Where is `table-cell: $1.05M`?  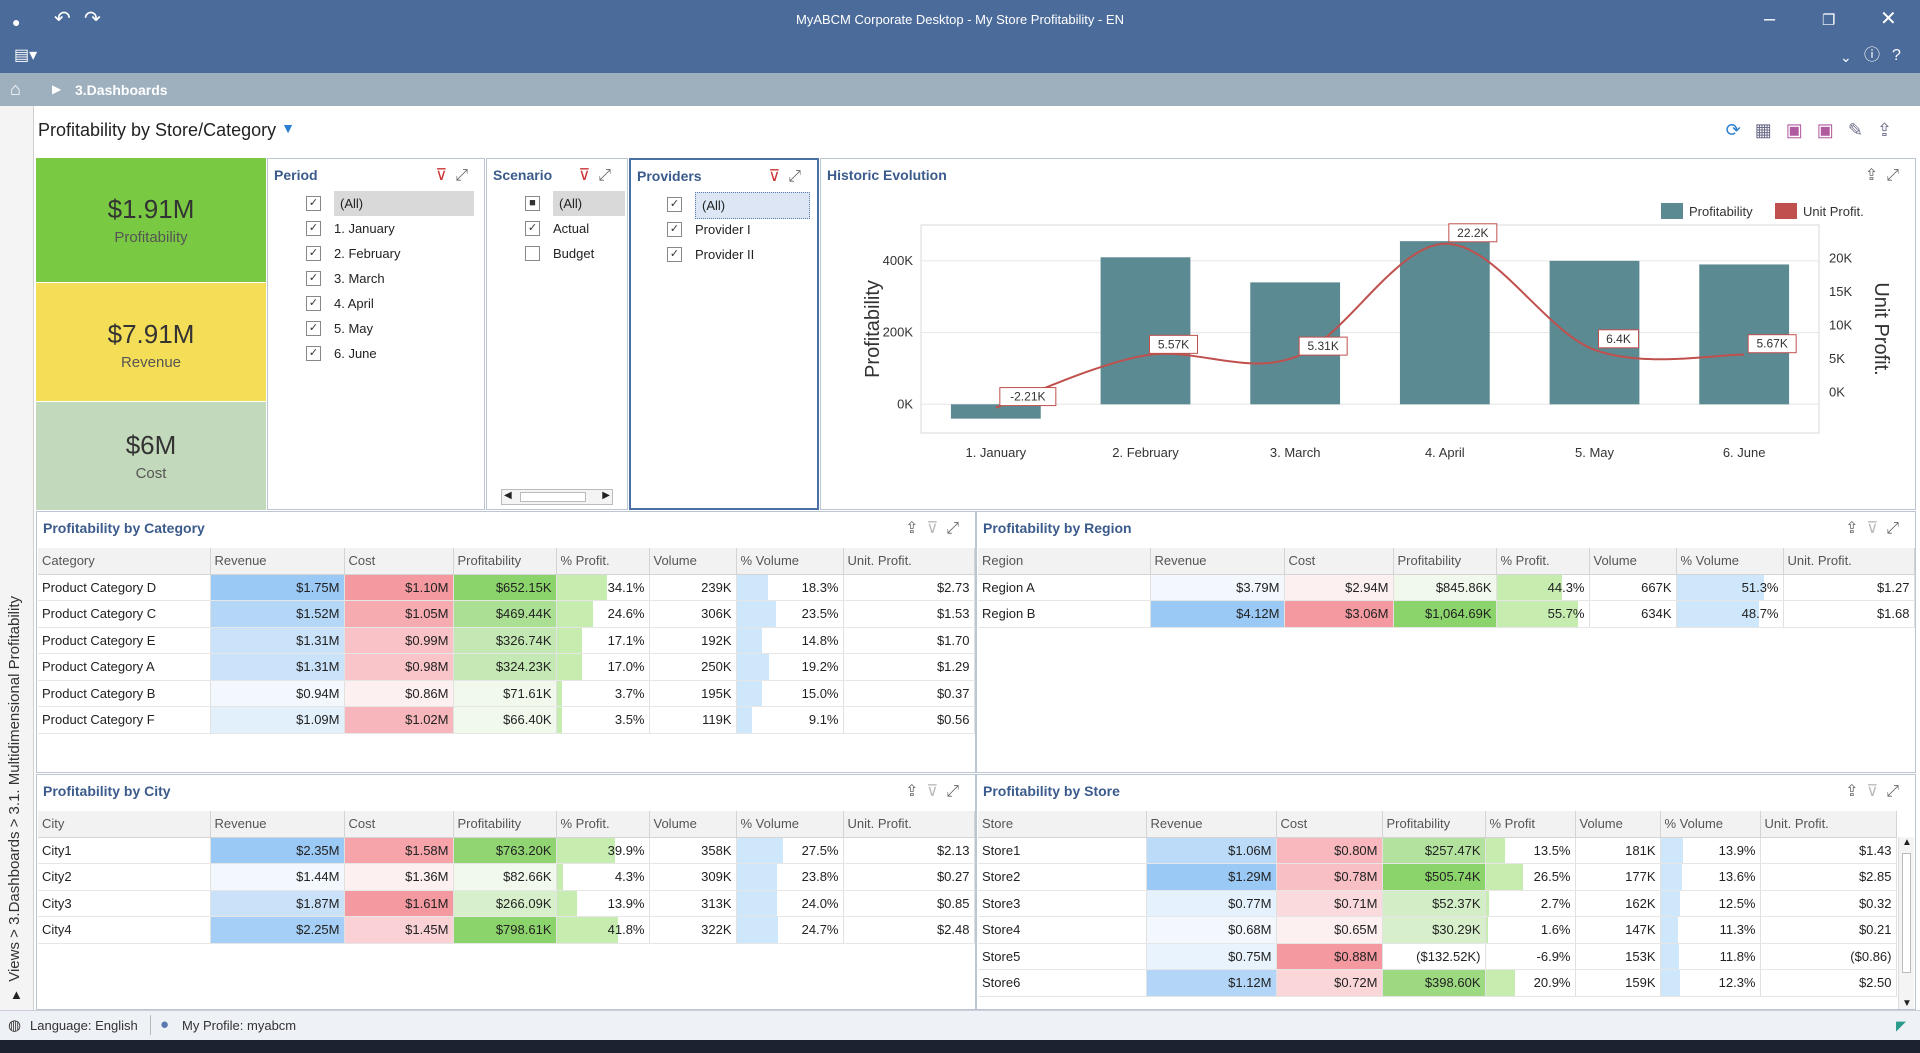
table-cell: $1.05M is located at coordinates (399, 614).